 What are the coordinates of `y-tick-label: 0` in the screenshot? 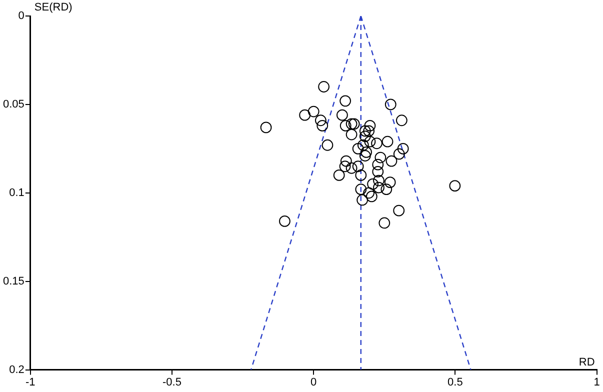 It's located at (21, 16).